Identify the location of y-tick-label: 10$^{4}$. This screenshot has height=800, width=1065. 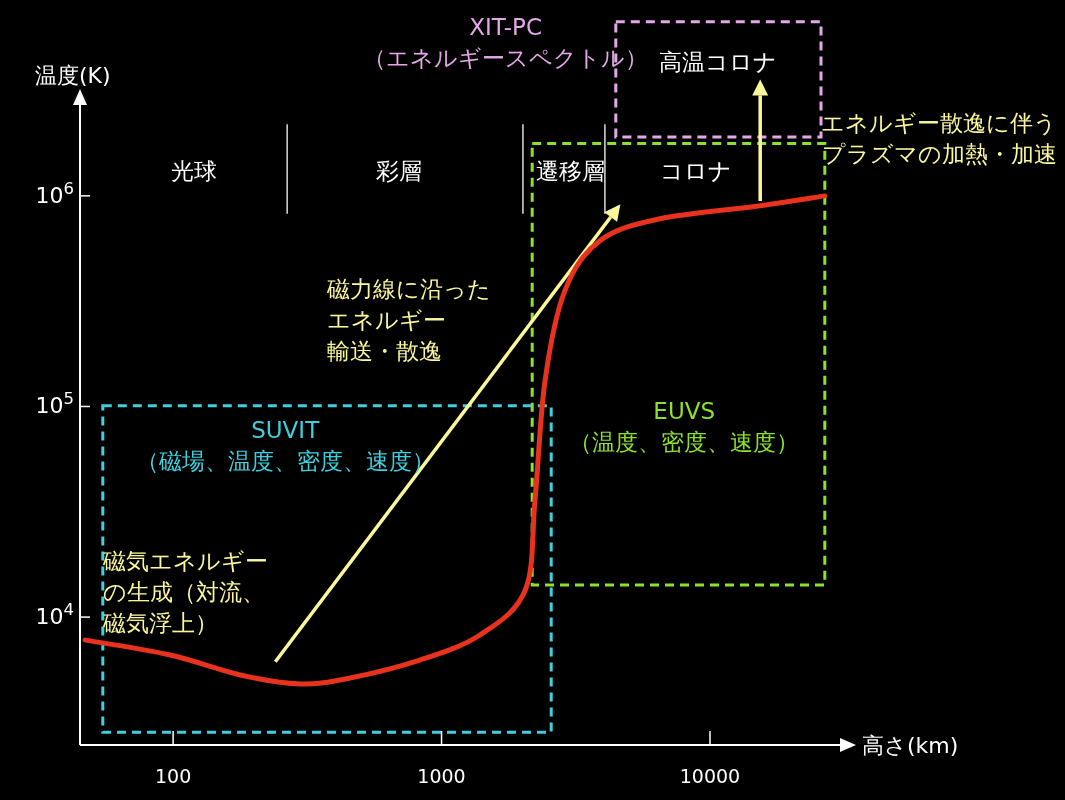
(54, 614).